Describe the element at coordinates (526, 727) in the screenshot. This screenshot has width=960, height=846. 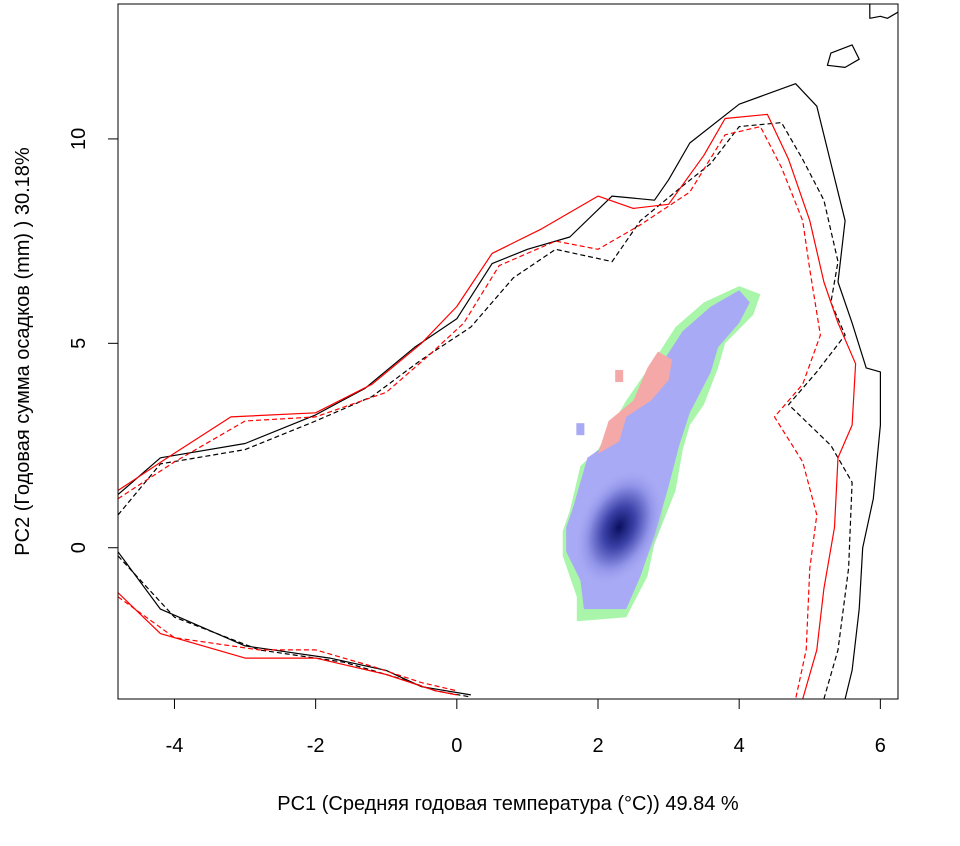
I see `x-axis: -4 -2 0 2 4 6` at that location.